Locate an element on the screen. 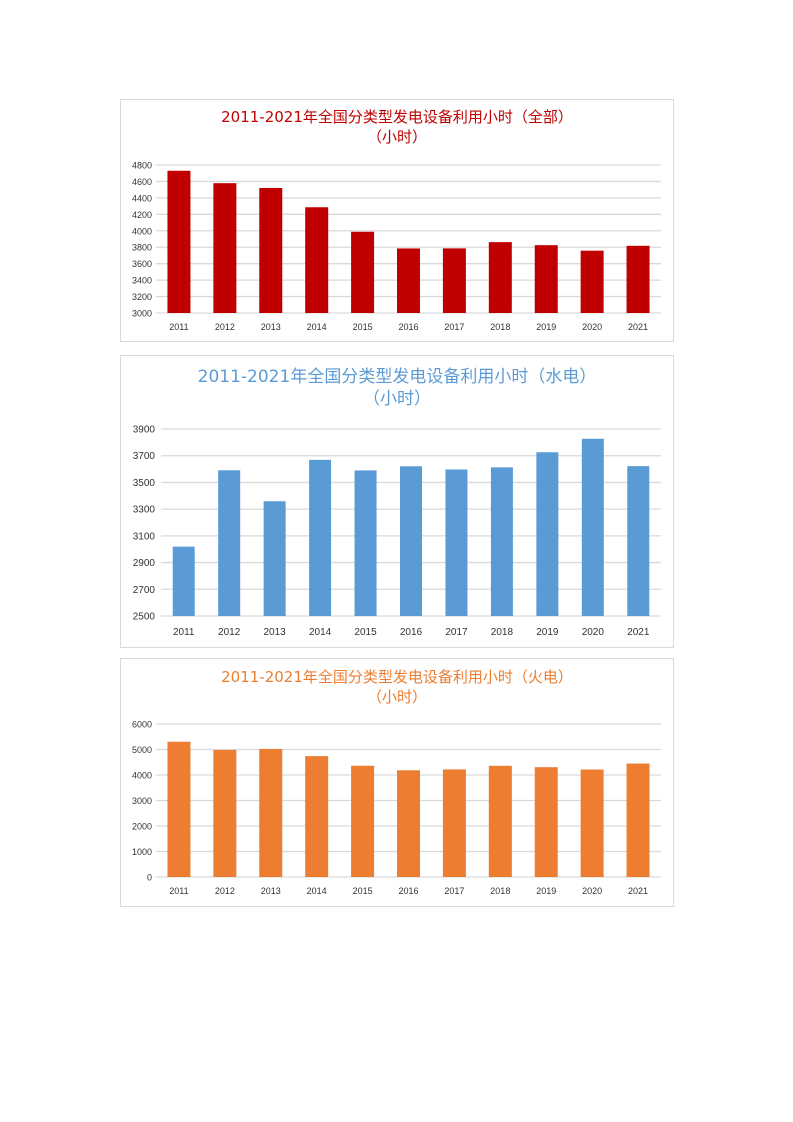 This screenshot has height=1122, width=793. y-tick-label: 3200 is located at coordinates (142, 297).